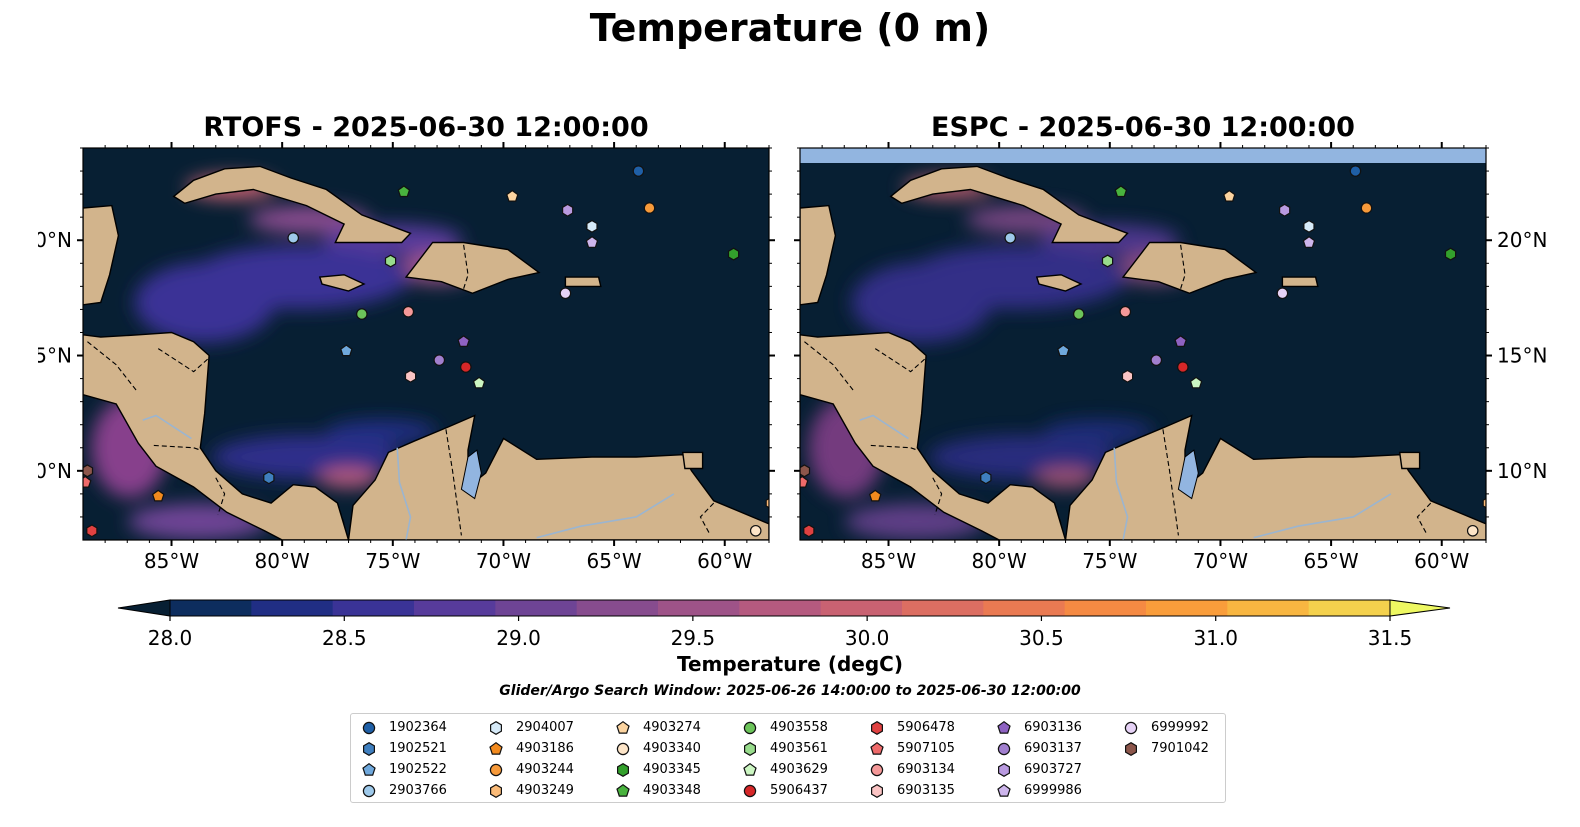  What do you see at coordinates (545, 769) in the screenshot?
I see `legend-label: 4903244` at bounding box center [545, 769].